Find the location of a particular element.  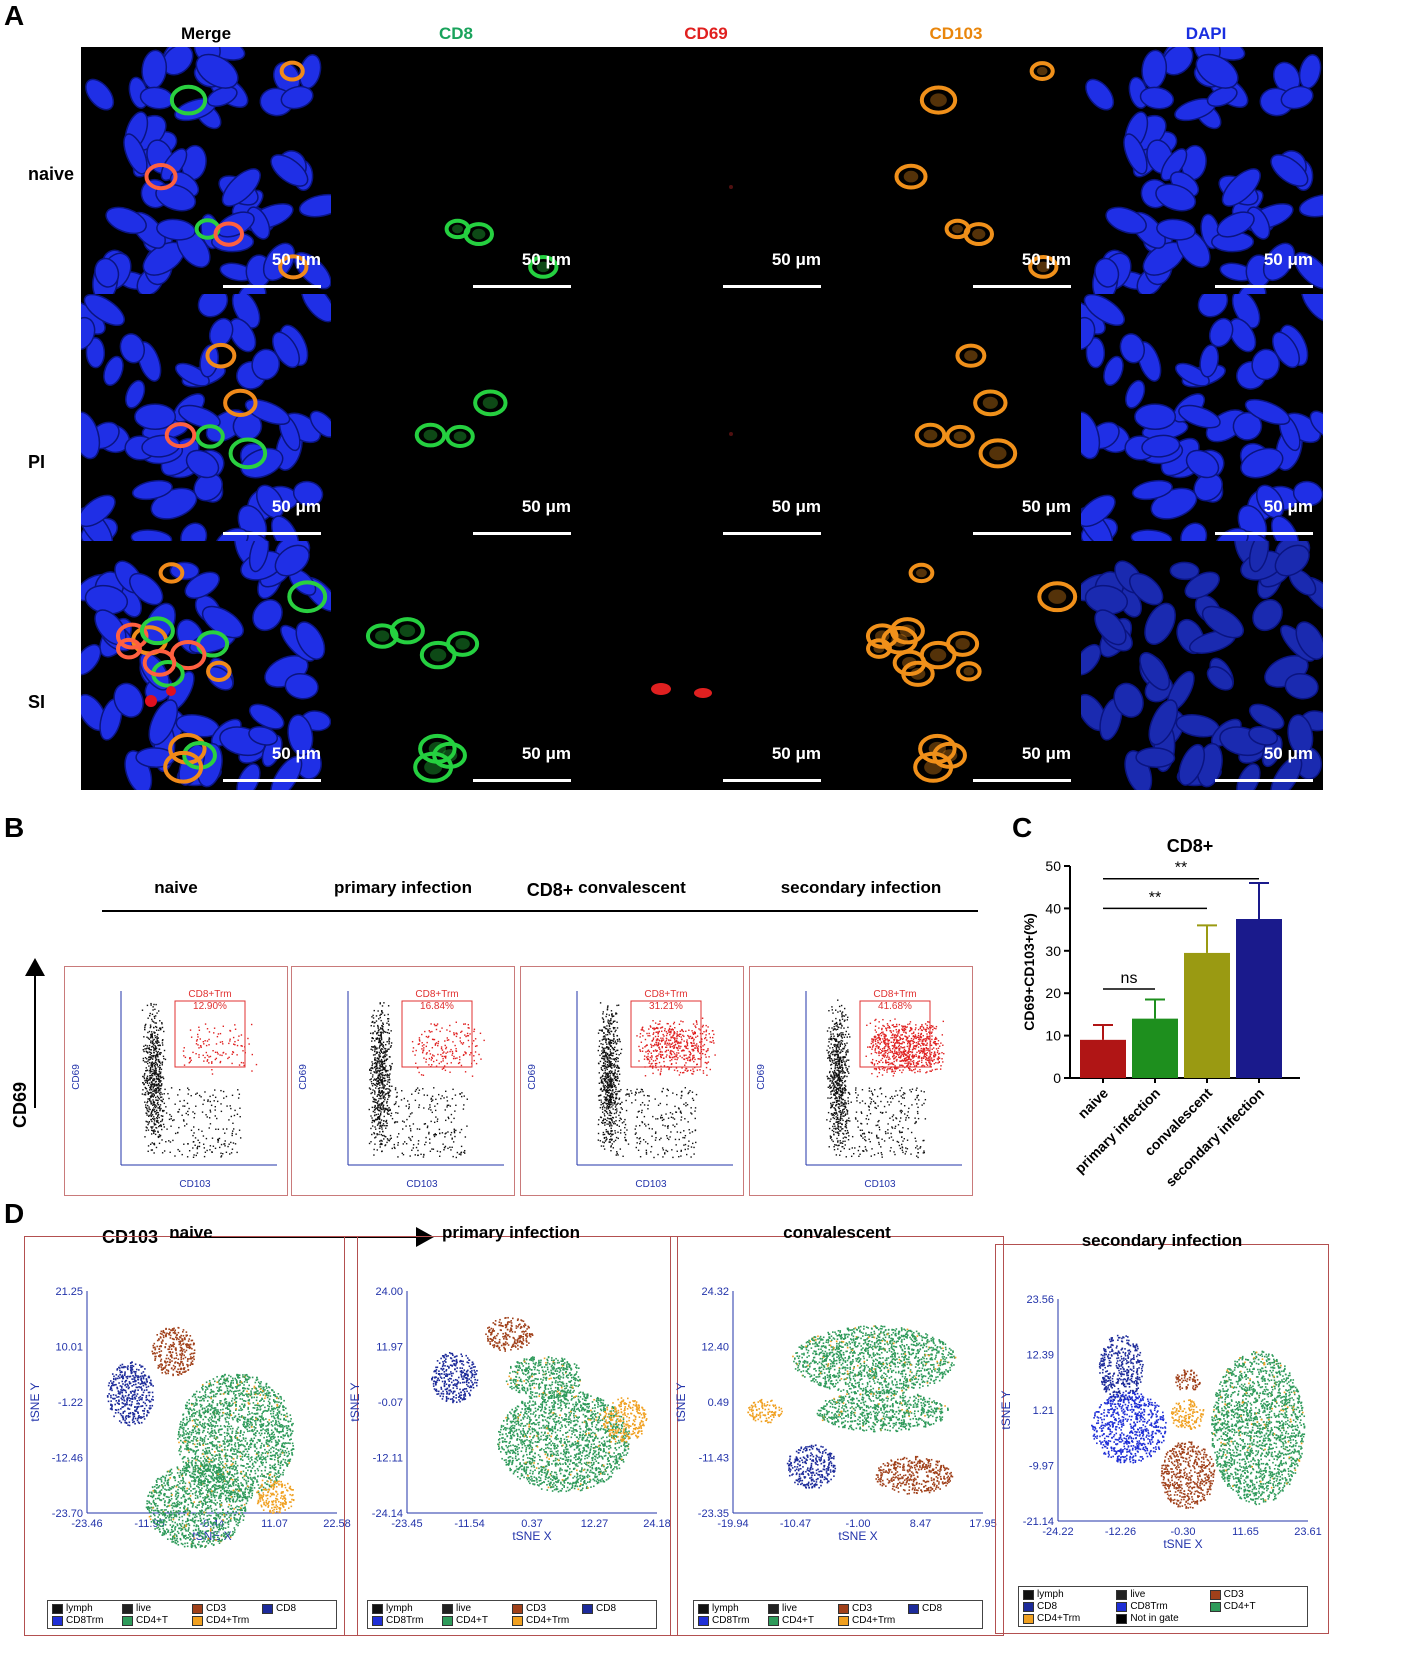

tsne-y-tick: -11.43 is located at coordinates (714, 1459).